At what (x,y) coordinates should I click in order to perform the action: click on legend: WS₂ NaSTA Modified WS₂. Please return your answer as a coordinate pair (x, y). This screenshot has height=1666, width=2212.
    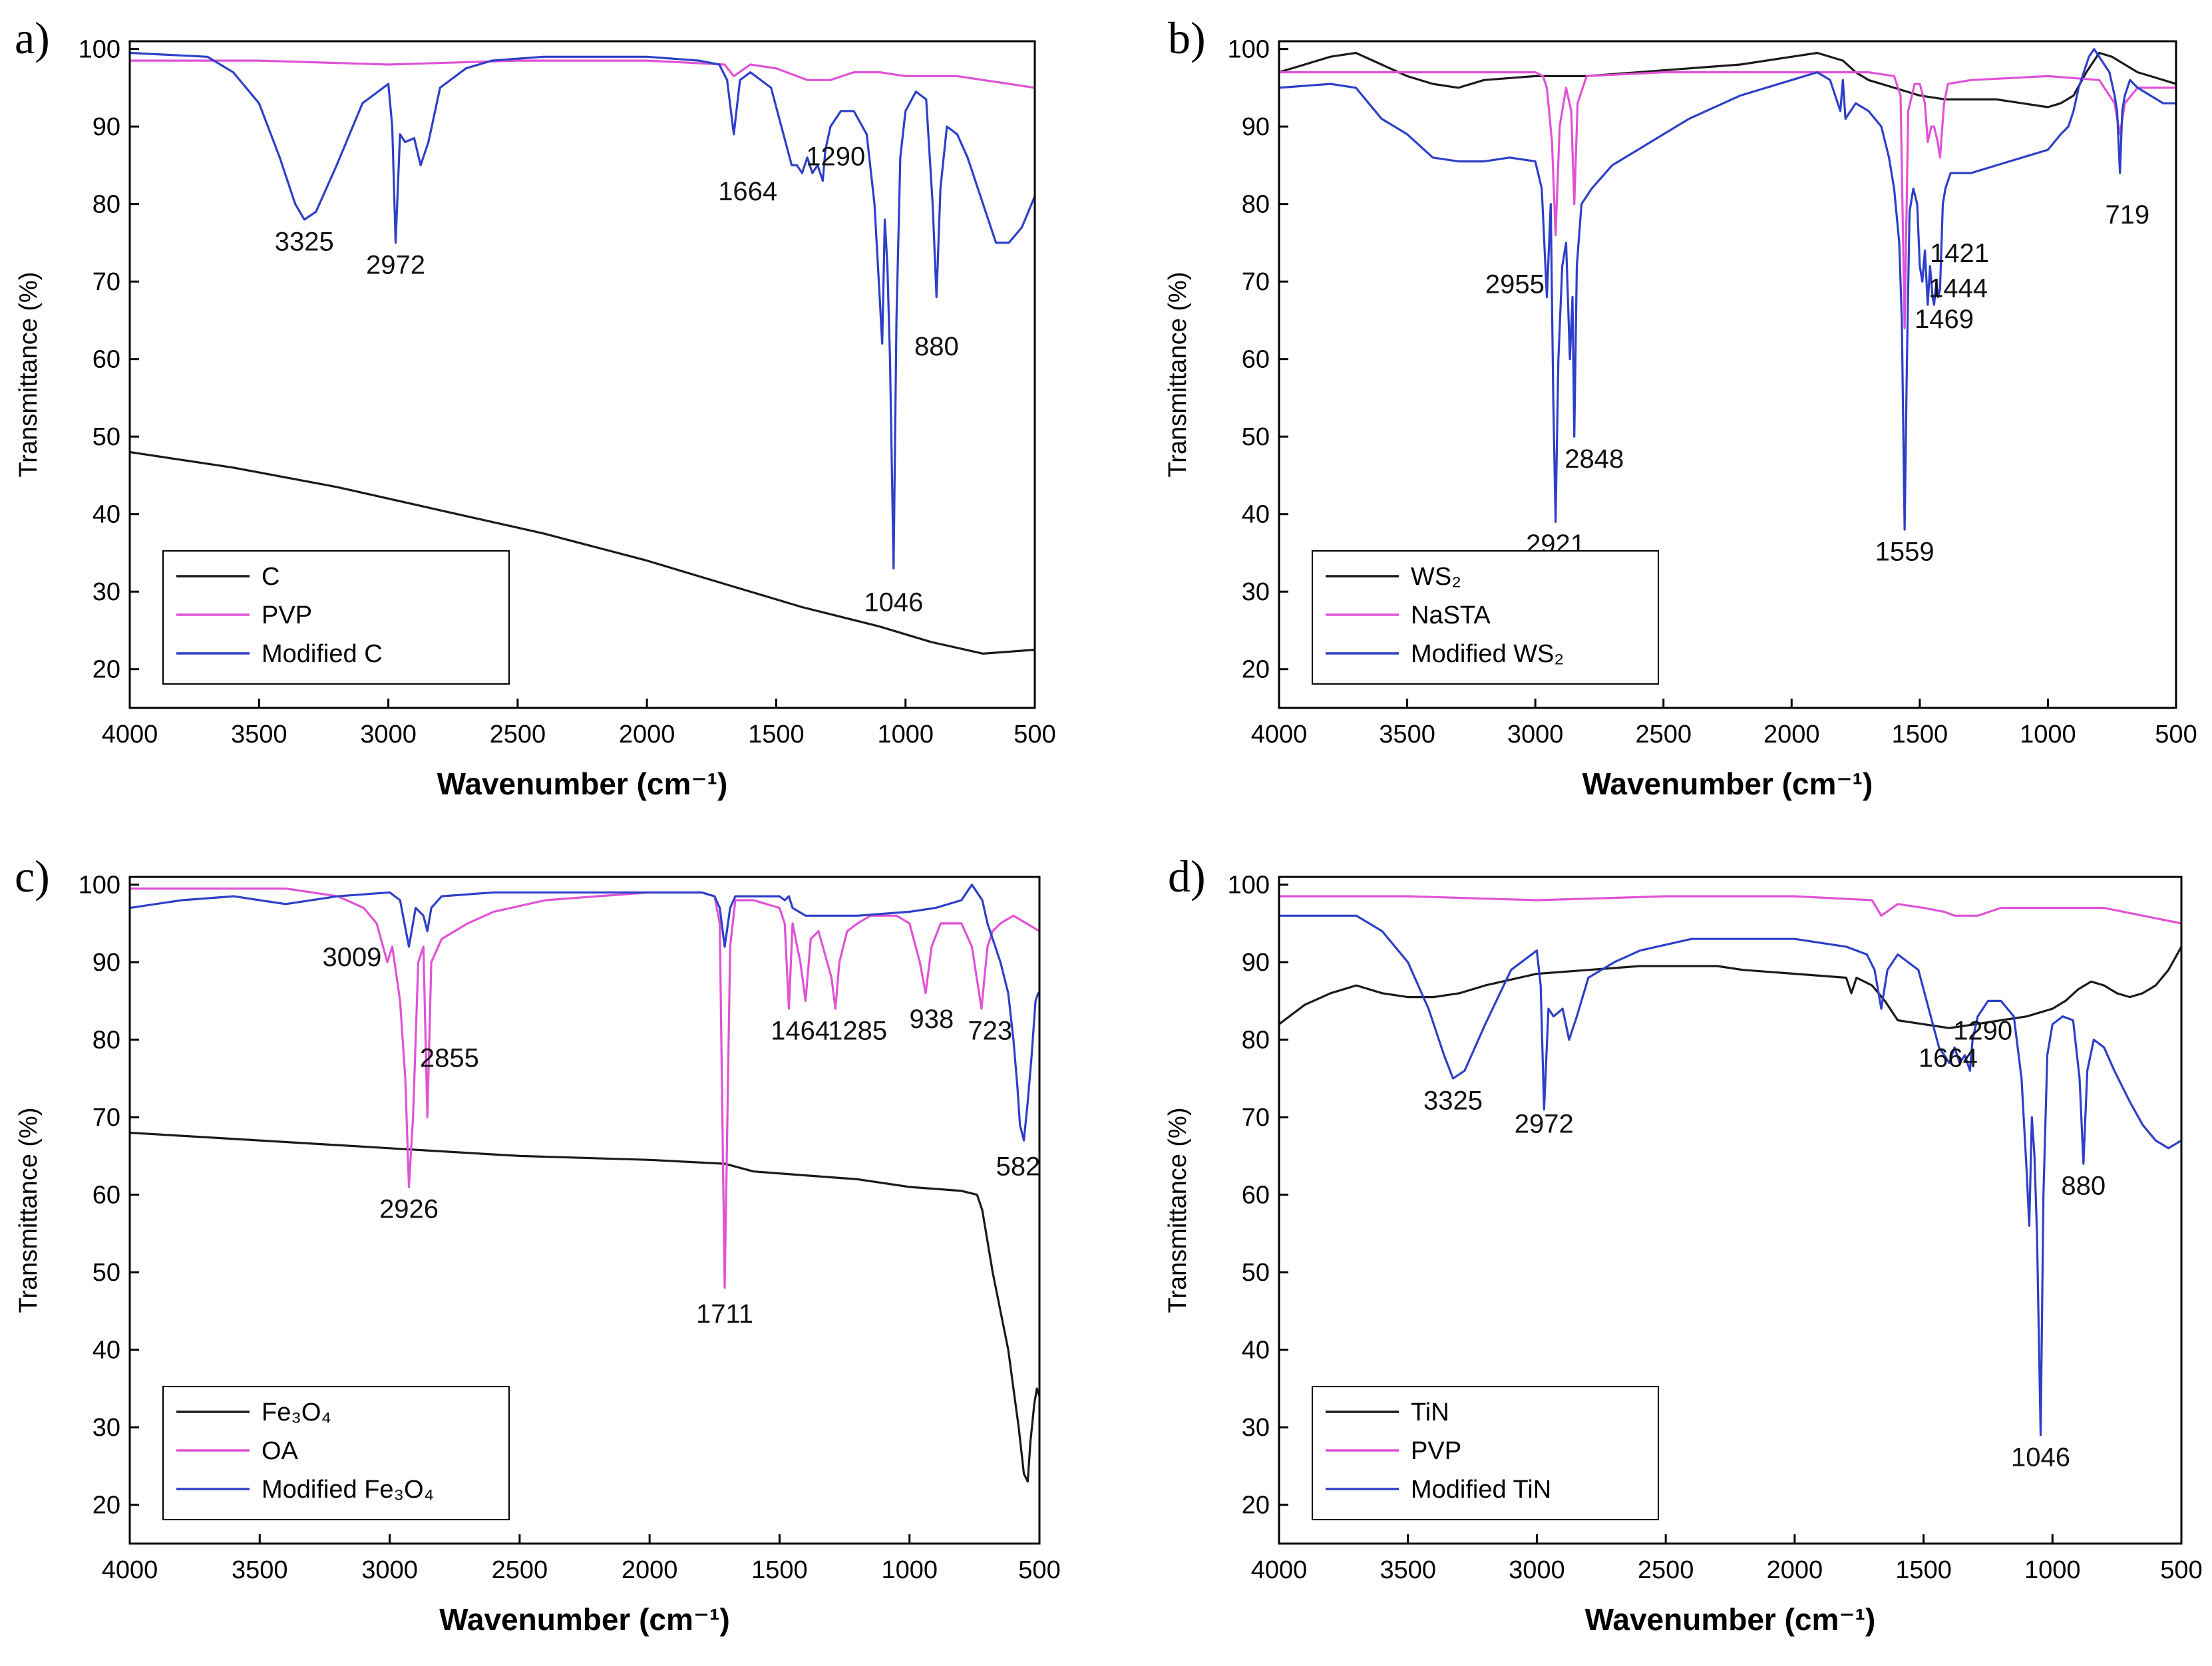
    Looking at the image, I should click on (1485, 617).